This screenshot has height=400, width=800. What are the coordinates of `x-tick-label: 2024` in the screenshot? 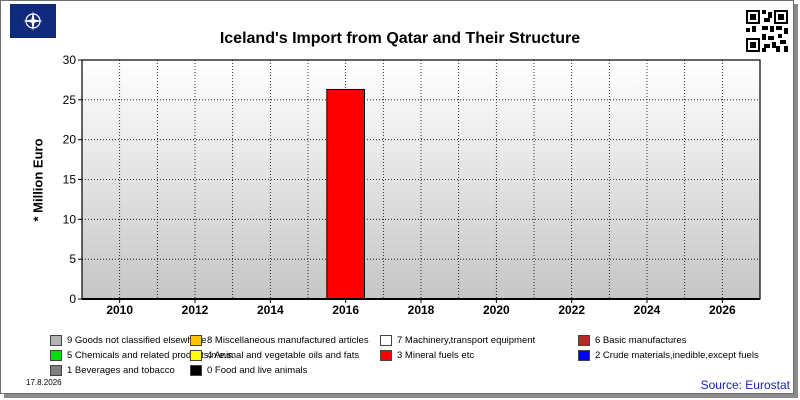 It's located at (647, 310).